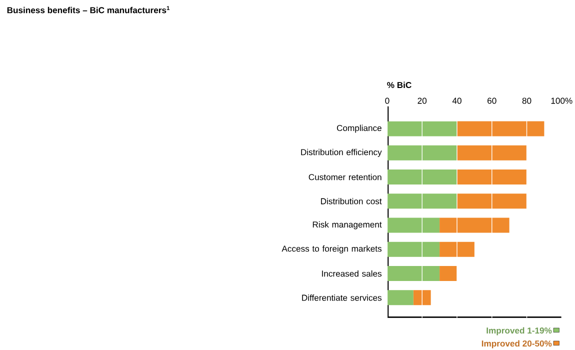 The height and width of the screenshot is (350, 575). What do you see at coordinates (342, 297) in the screenshot?
I see `y-tick-label: Differentiate services` at bounding box center [342, 297].